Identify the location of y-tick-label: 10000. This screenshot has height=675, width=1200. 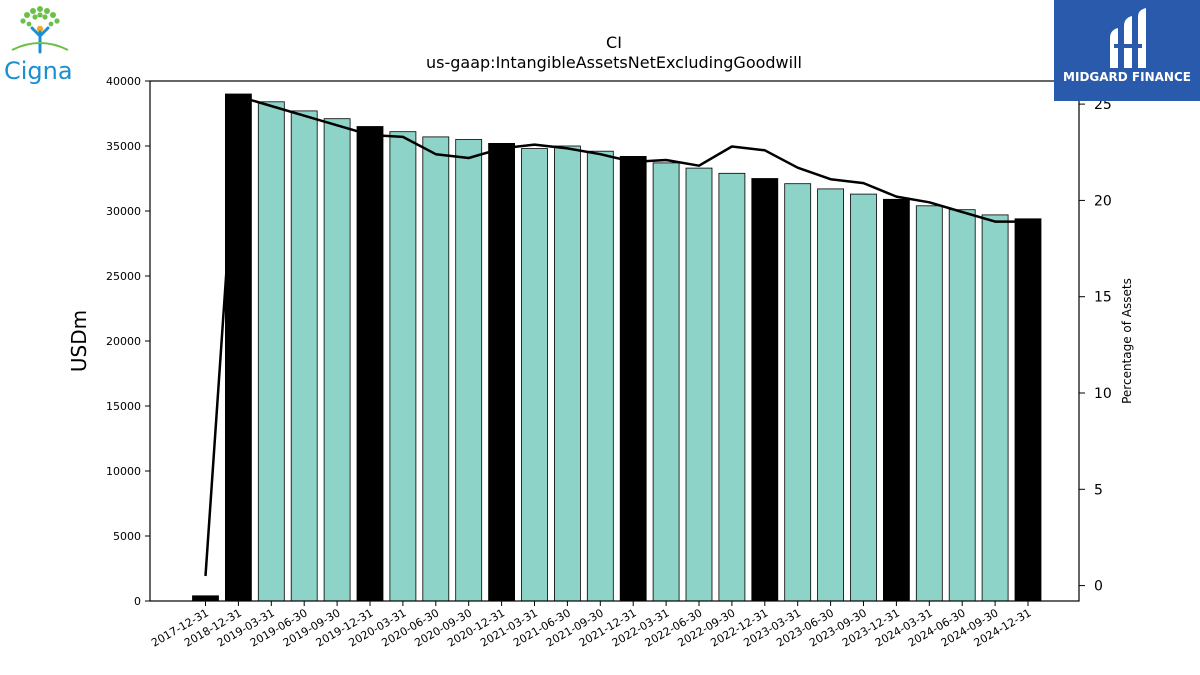
(123, 471).